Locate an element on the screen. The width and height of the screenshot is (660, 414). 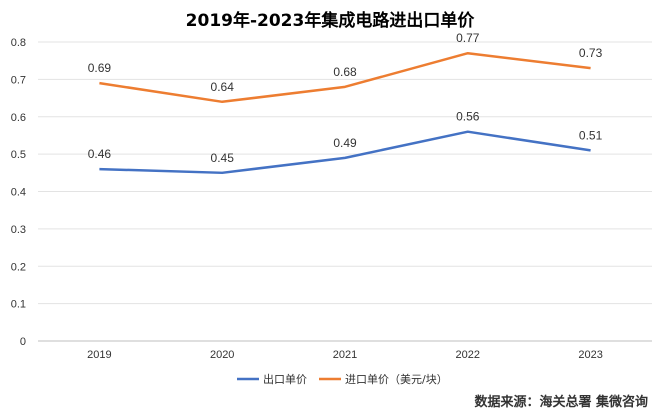
data-label: 0.51 is located at coordinates (591, 135).